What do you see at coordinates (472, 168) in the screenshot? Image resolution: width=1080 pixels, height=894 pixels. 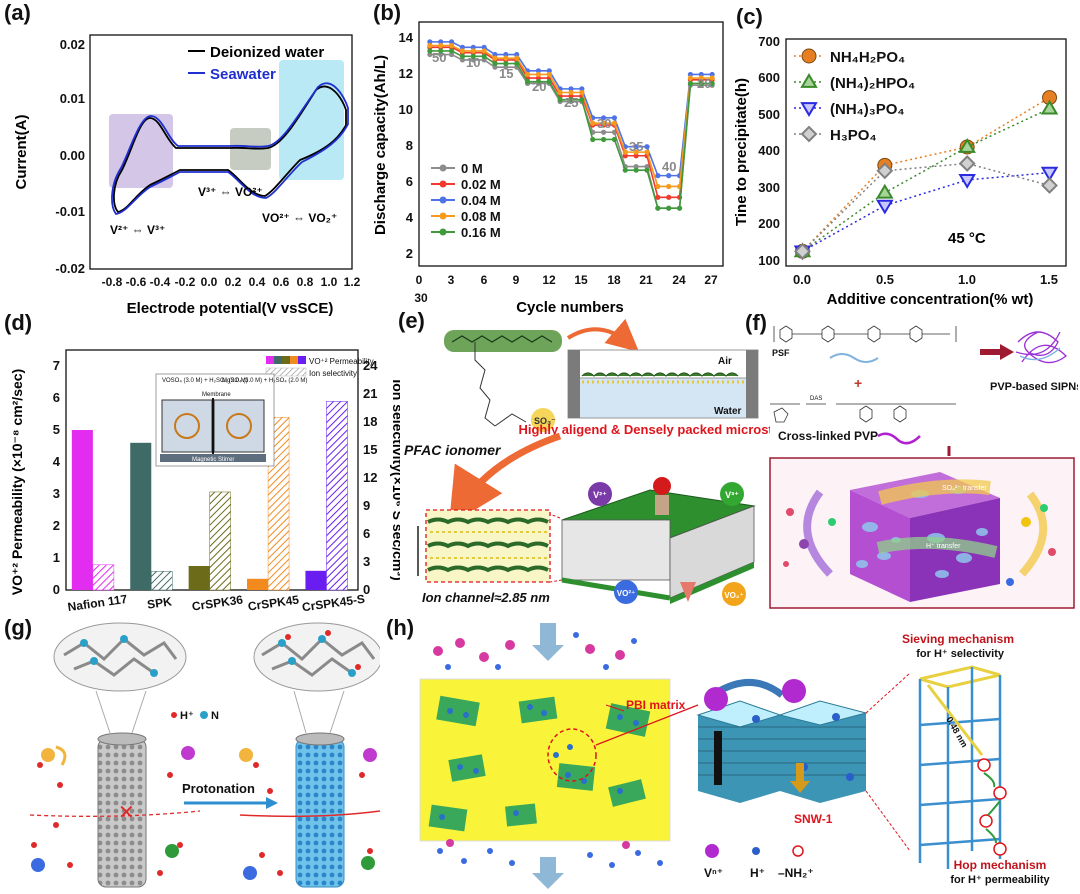 I see `legend-label: 0 M` at bounding box center [472, 168].